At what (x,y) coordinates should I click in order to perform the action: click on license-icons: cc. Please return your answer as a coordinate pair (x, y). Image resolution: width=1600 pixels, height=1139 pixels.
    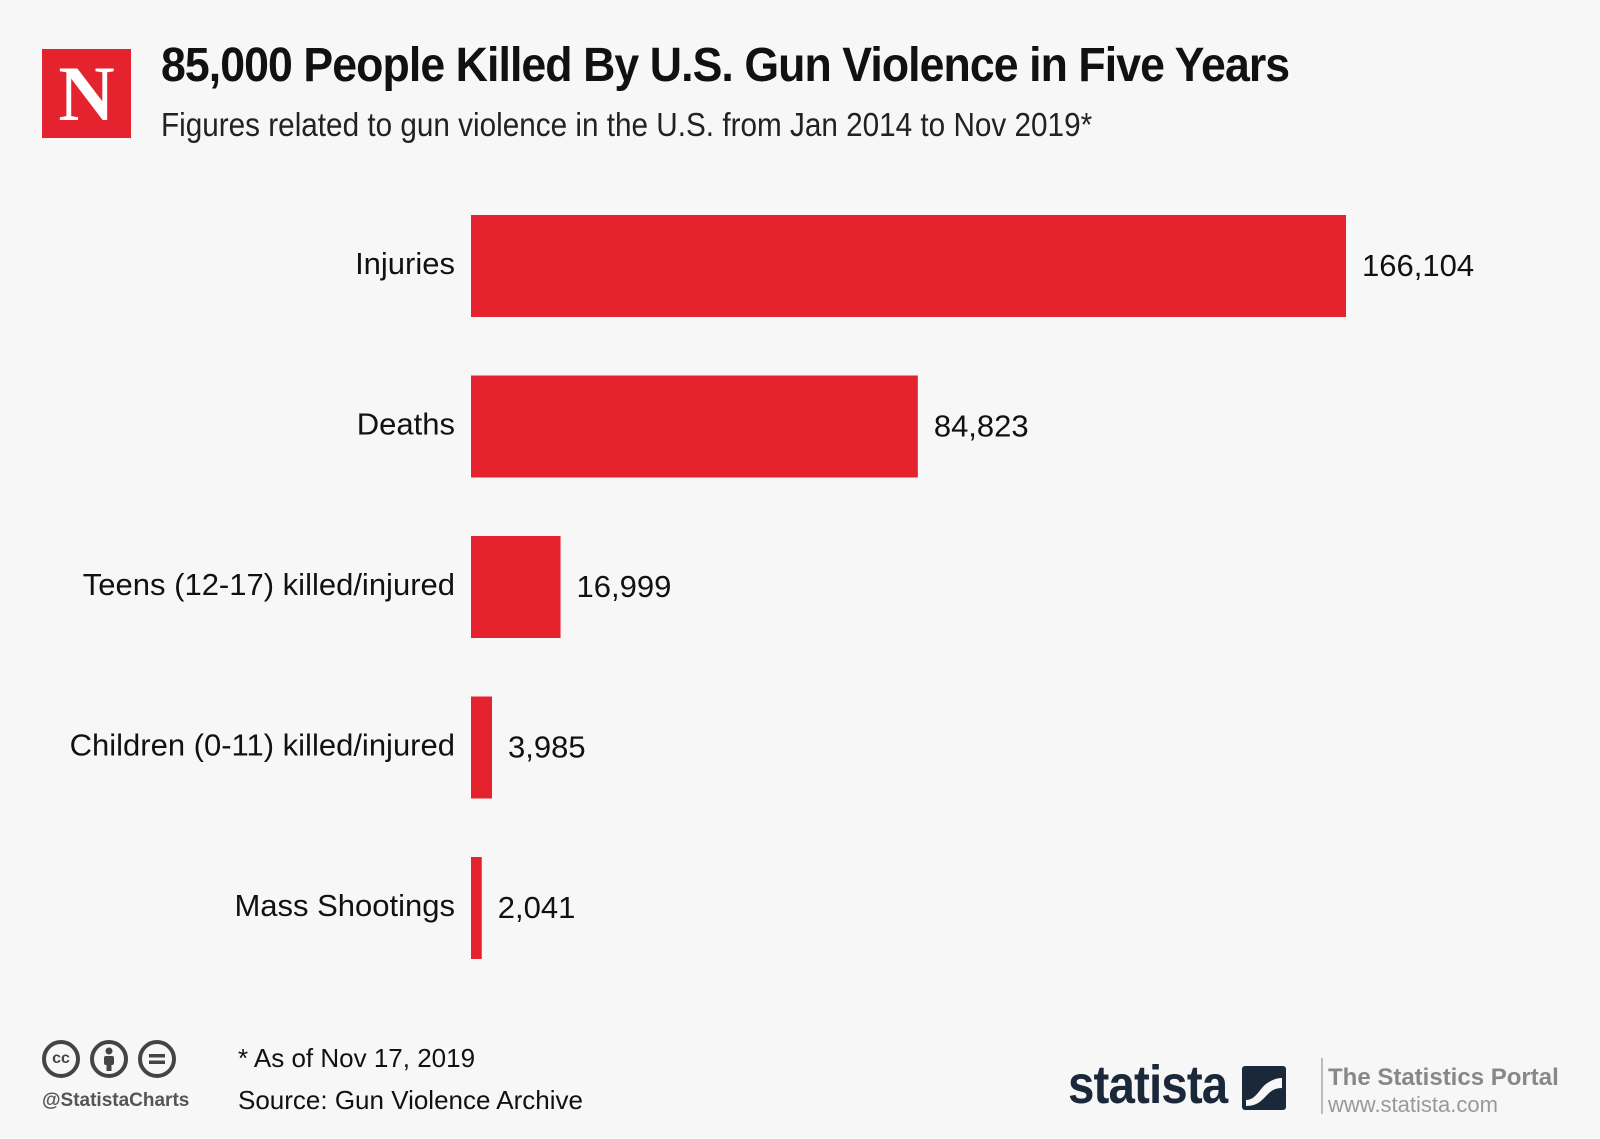
    Looking at the image, I should click on (109, 1059).